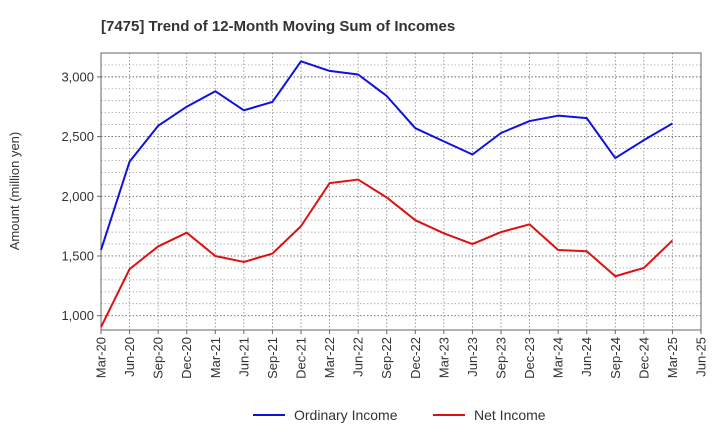 Image resolution: width=720 pixels, height=445 pixels. Describe the element at coordinates (615, 358) in the screenshot. I see `x-tick-label: Sep-24` at that location.